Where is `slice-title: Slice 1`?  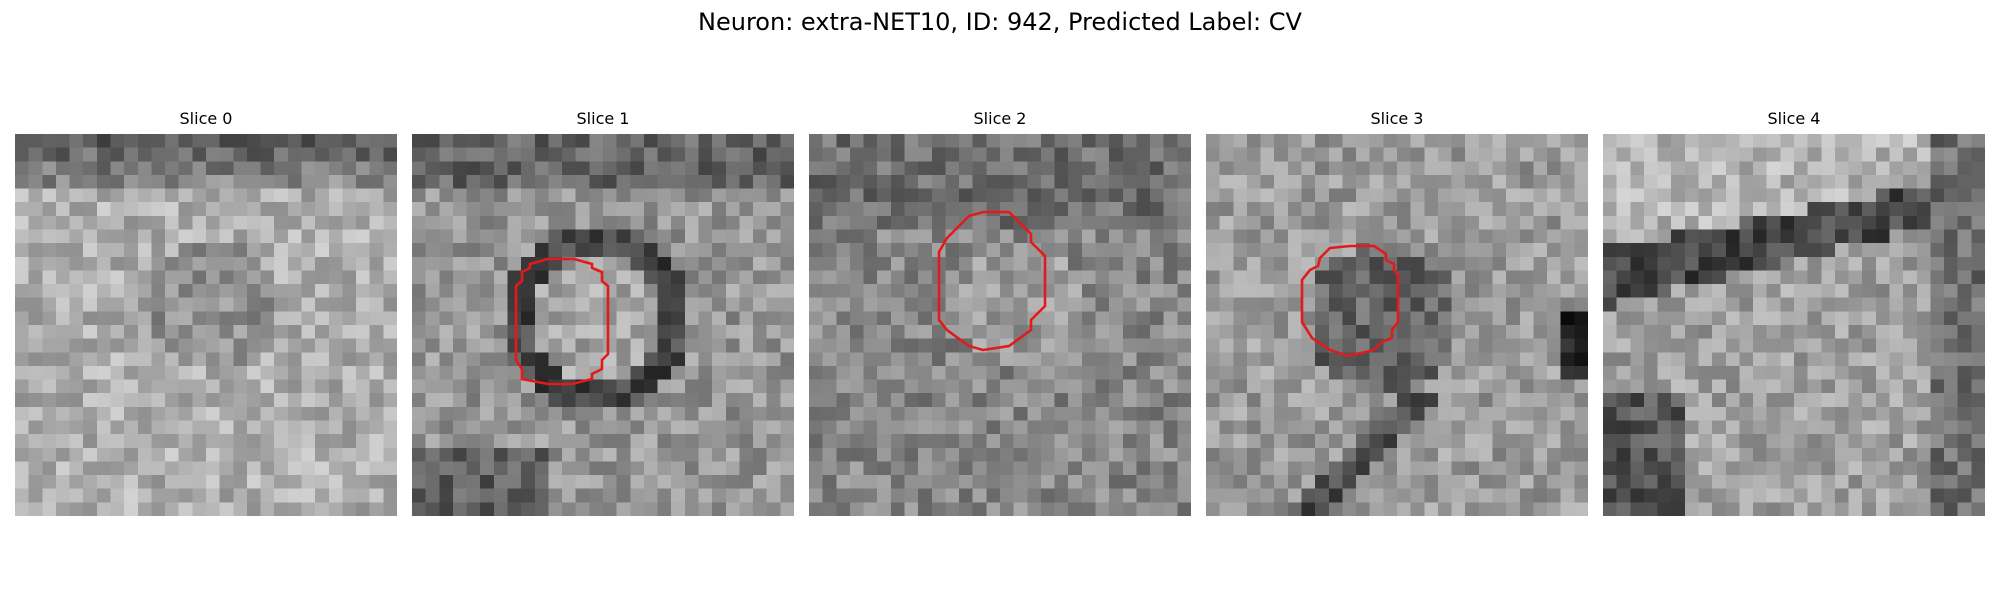 slice-title: Slice 1 is located at coordinates (603, 118).